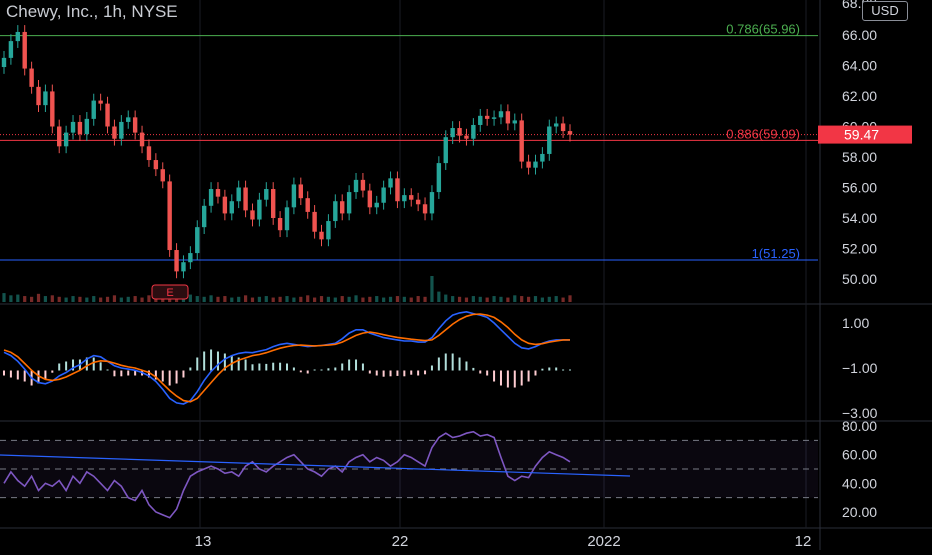  Describe the element at coordinates (763, 29) in the screenshot. I see `fib-level-label: 0.786(65.96)` at that location.